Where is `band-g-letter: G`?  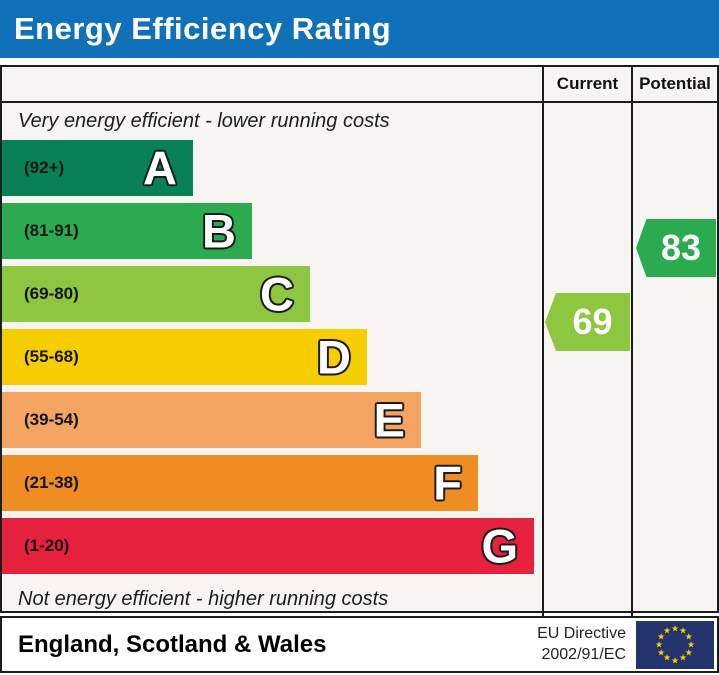 band-g-letter: G is located at coordinates (499, 546).